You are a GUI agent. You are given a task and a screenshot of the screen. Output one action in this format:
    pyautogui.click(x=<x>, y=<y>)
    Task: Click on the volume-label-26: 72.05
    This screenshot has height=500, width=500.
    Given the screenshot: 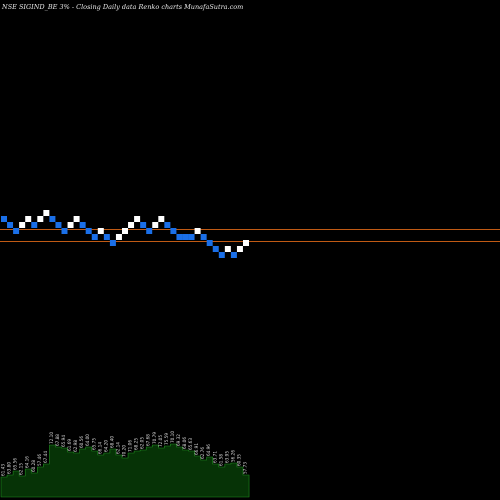 What is the action you would take?
    pyautogui.click(x=160, y=441)
    